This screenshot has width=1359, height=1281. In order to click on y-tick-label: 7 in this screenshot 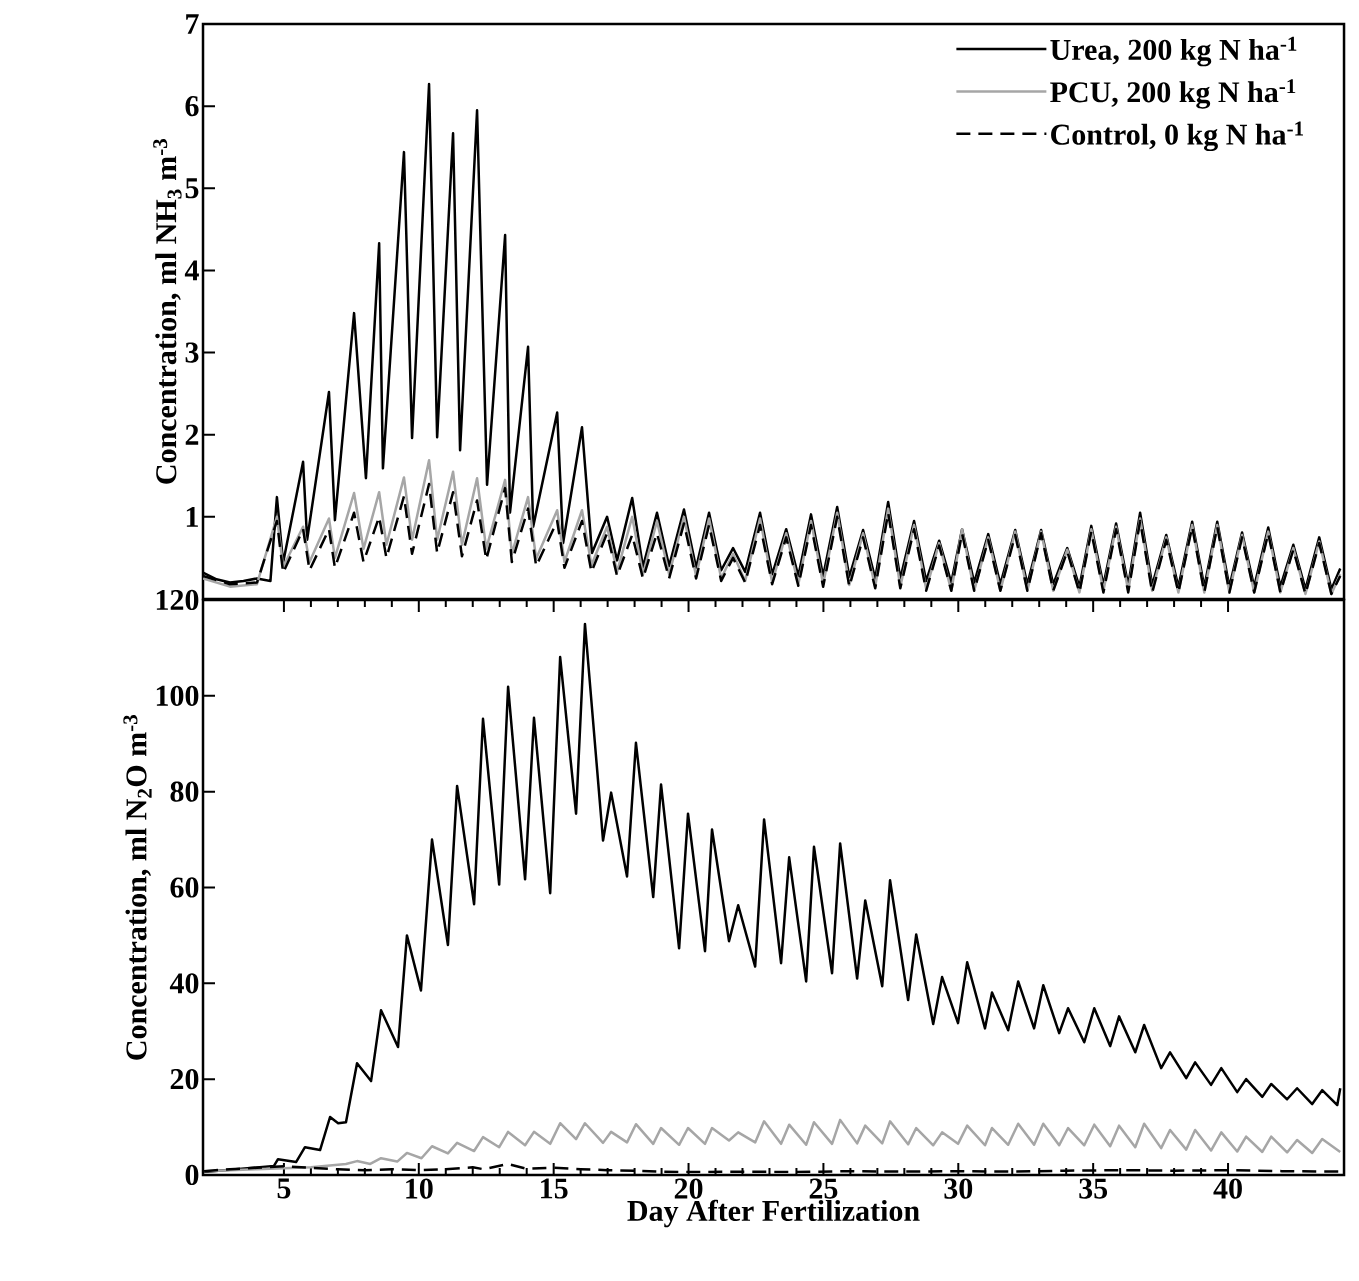, I will do `click(192, 24)`.